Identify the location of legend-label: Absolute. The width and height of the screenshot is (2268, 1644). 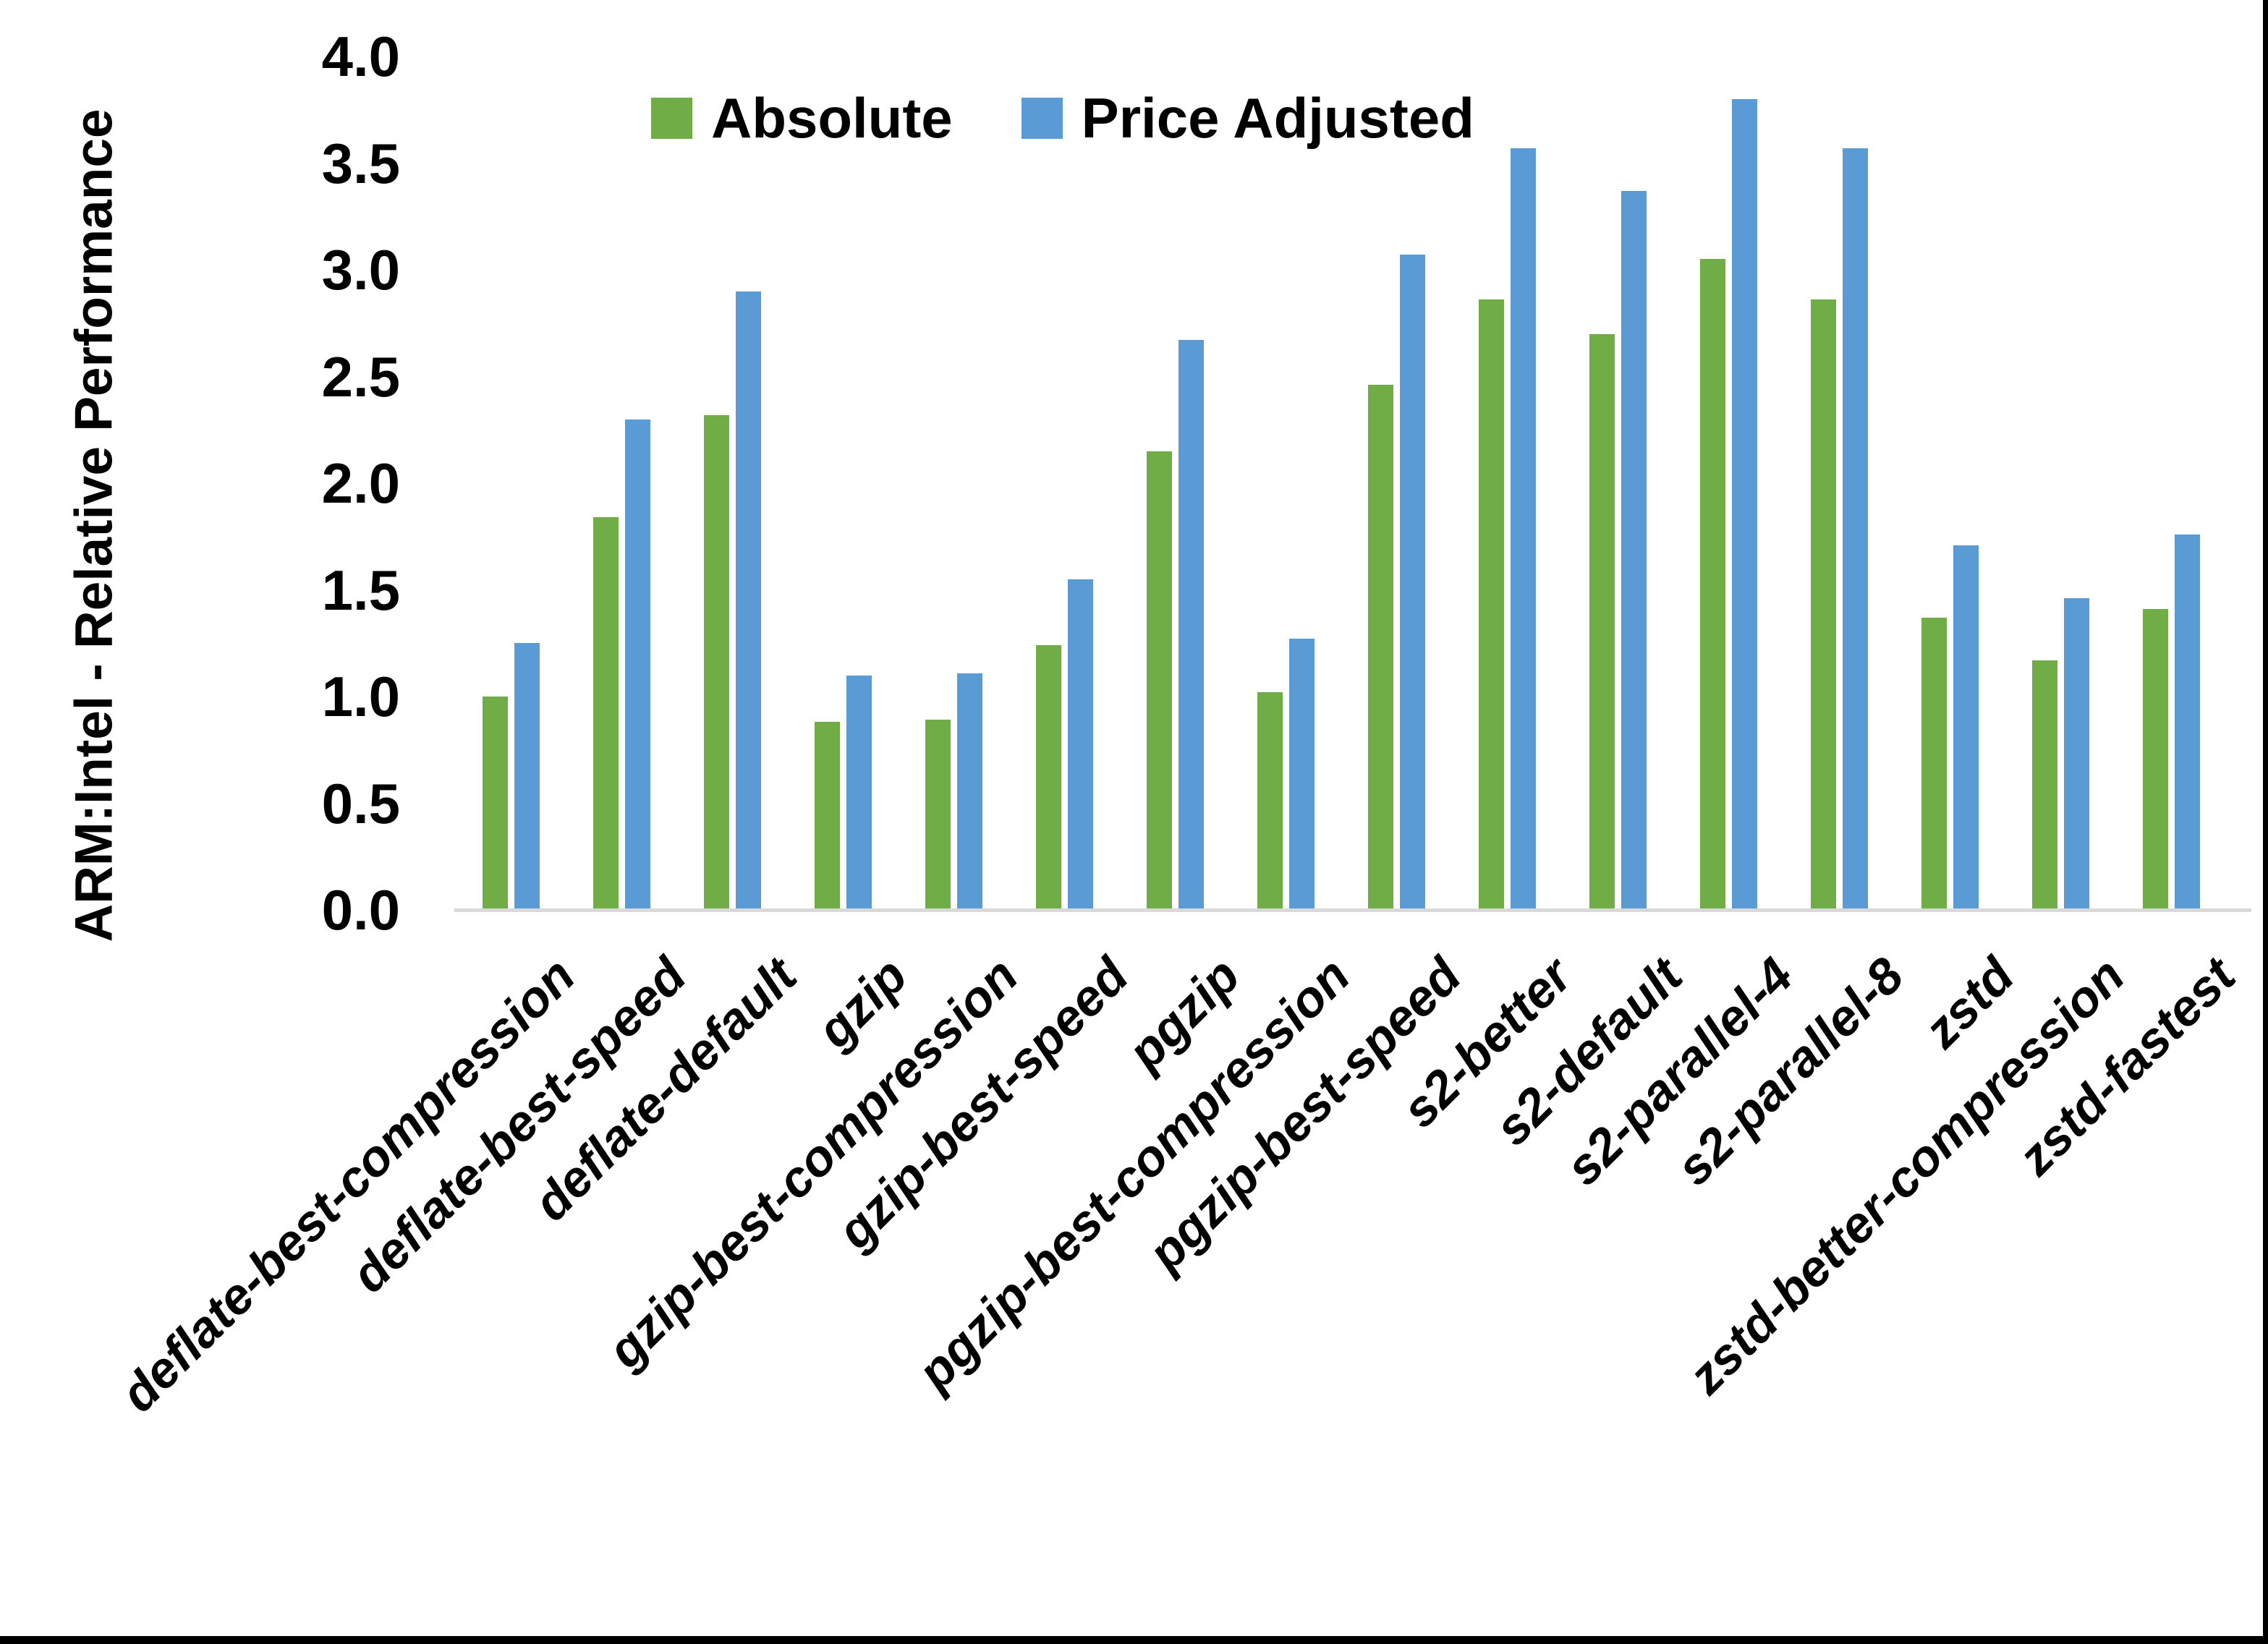
(832, 118).